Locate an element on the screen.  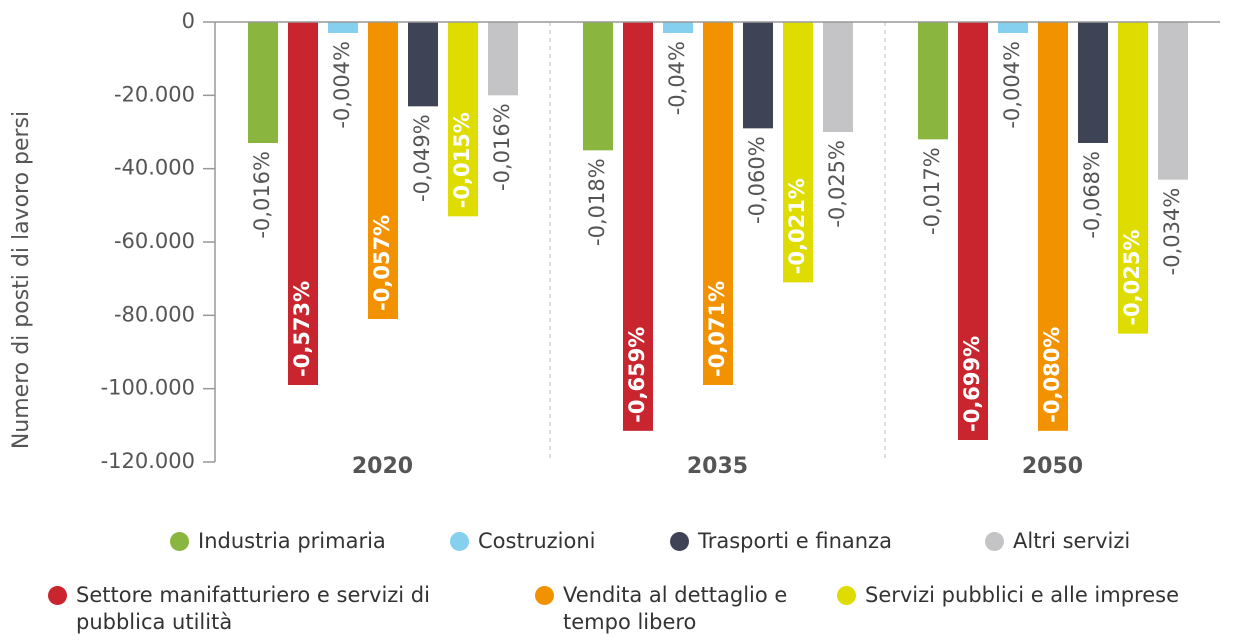
share-label: -0,080% is located at coordinates (1052, 375).